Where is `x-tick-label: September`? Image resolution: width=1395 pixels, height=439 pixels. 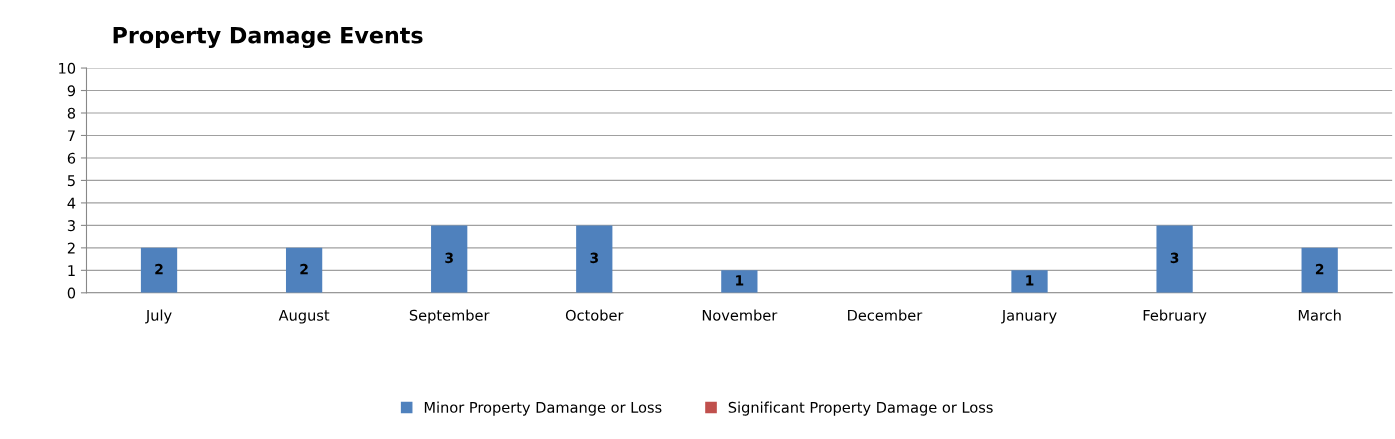
x-tick-label: September is located at coordinates (449, 316).